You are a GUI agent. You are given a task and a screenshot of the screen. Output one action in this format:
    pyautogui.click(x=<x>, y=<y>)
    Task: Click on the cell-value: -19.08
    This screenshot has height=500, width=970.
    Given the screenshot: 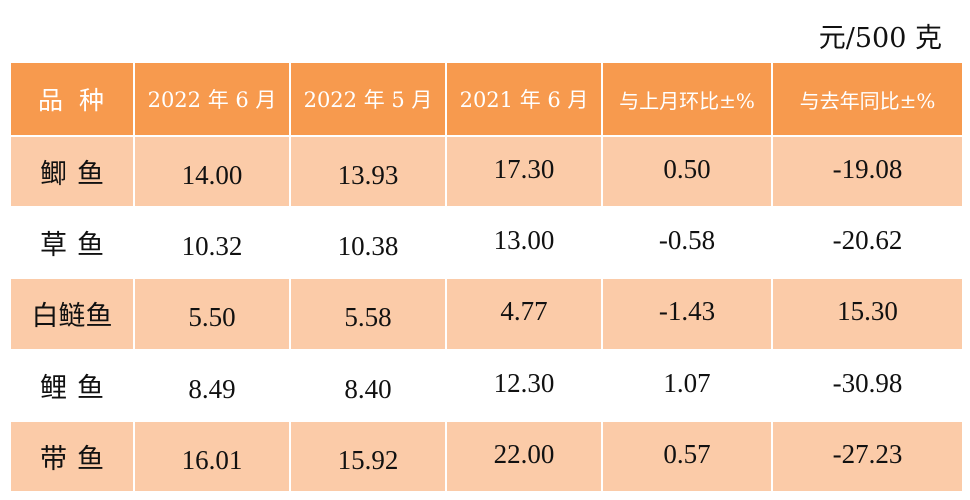 What is the action you would take?
    pyautogui.click(x=867, y=171)
    